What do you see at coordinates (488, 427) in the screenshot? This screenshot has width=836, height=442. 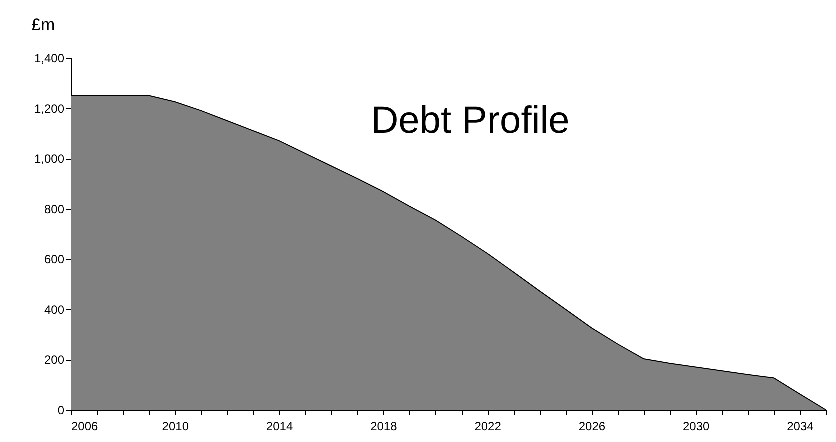 I see `x-tick-label: 2022` at bounding box center [488, 427].